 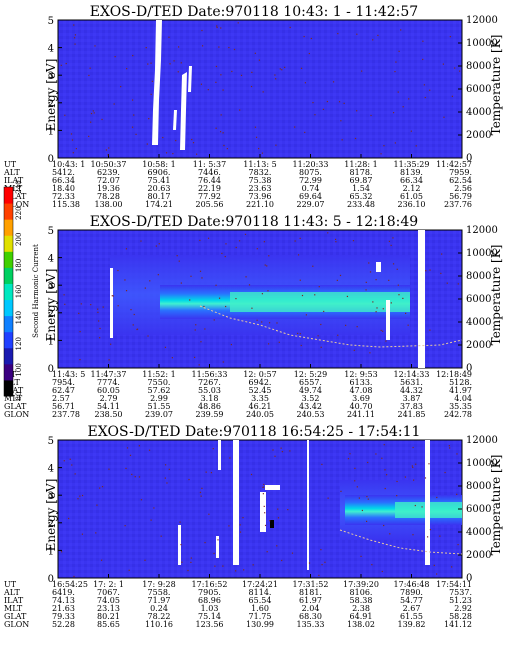 I want to click on ephemeris-value: 76.44, so click(x=209, y=180).